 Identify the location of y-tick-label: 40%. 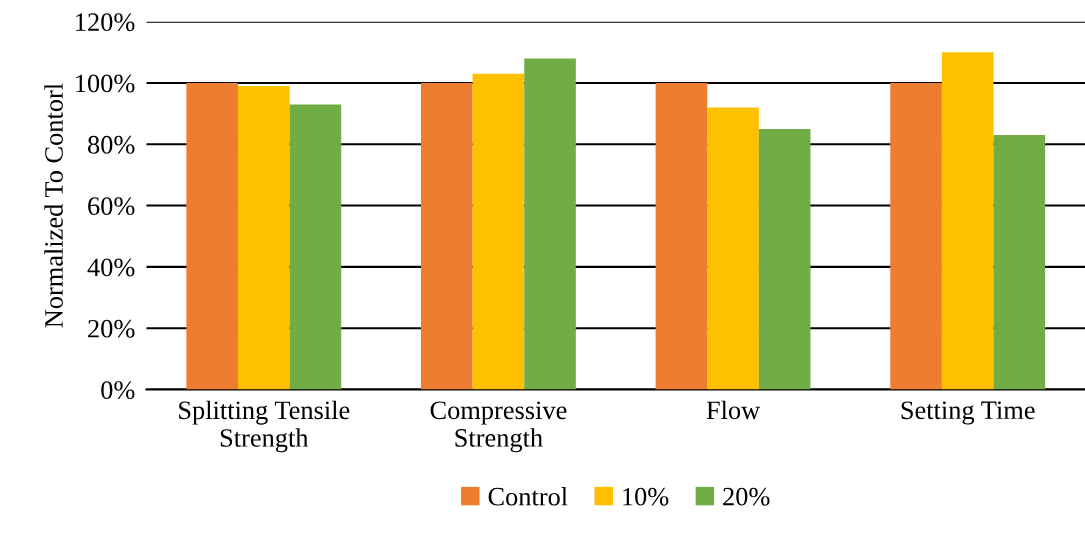
(111, 267).